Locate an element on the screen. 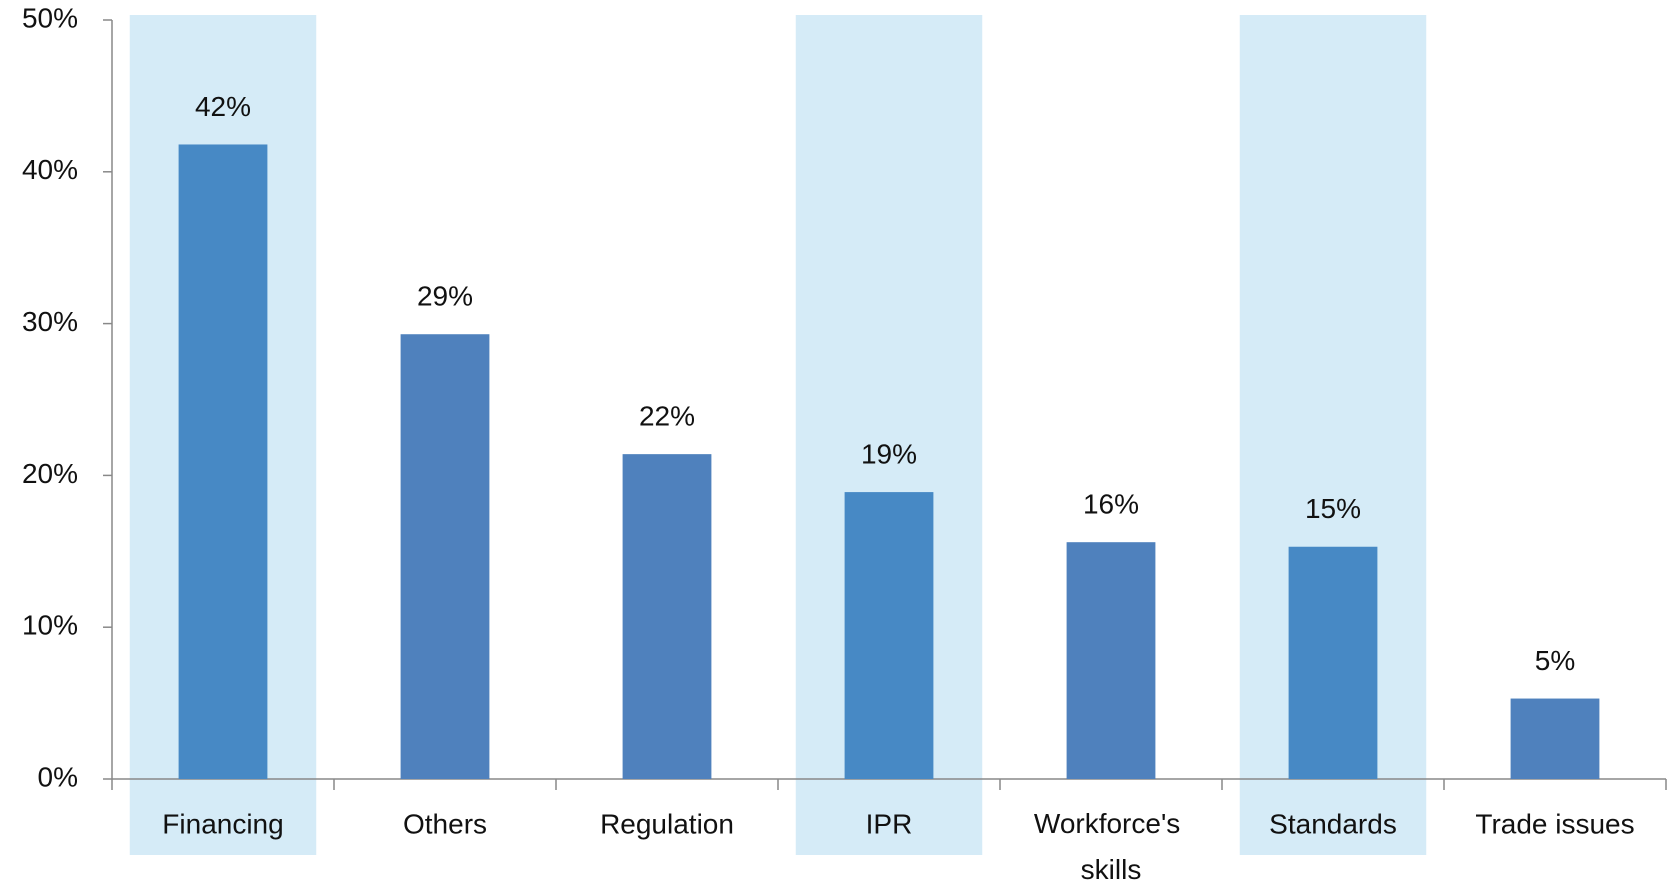 Image resolution: width=1670 pixels, height=886 pixels. data-label: 15% is located at coordinates (1333, 508).